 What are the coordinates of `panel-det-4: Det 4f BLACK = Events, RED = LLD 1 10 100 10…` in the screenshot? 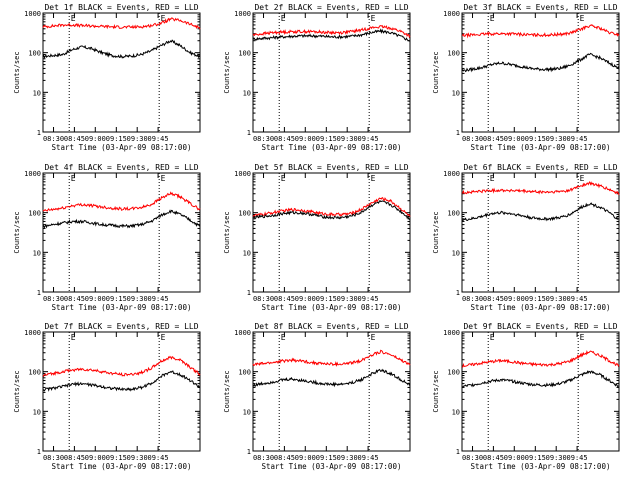 It's located at (107, 237).